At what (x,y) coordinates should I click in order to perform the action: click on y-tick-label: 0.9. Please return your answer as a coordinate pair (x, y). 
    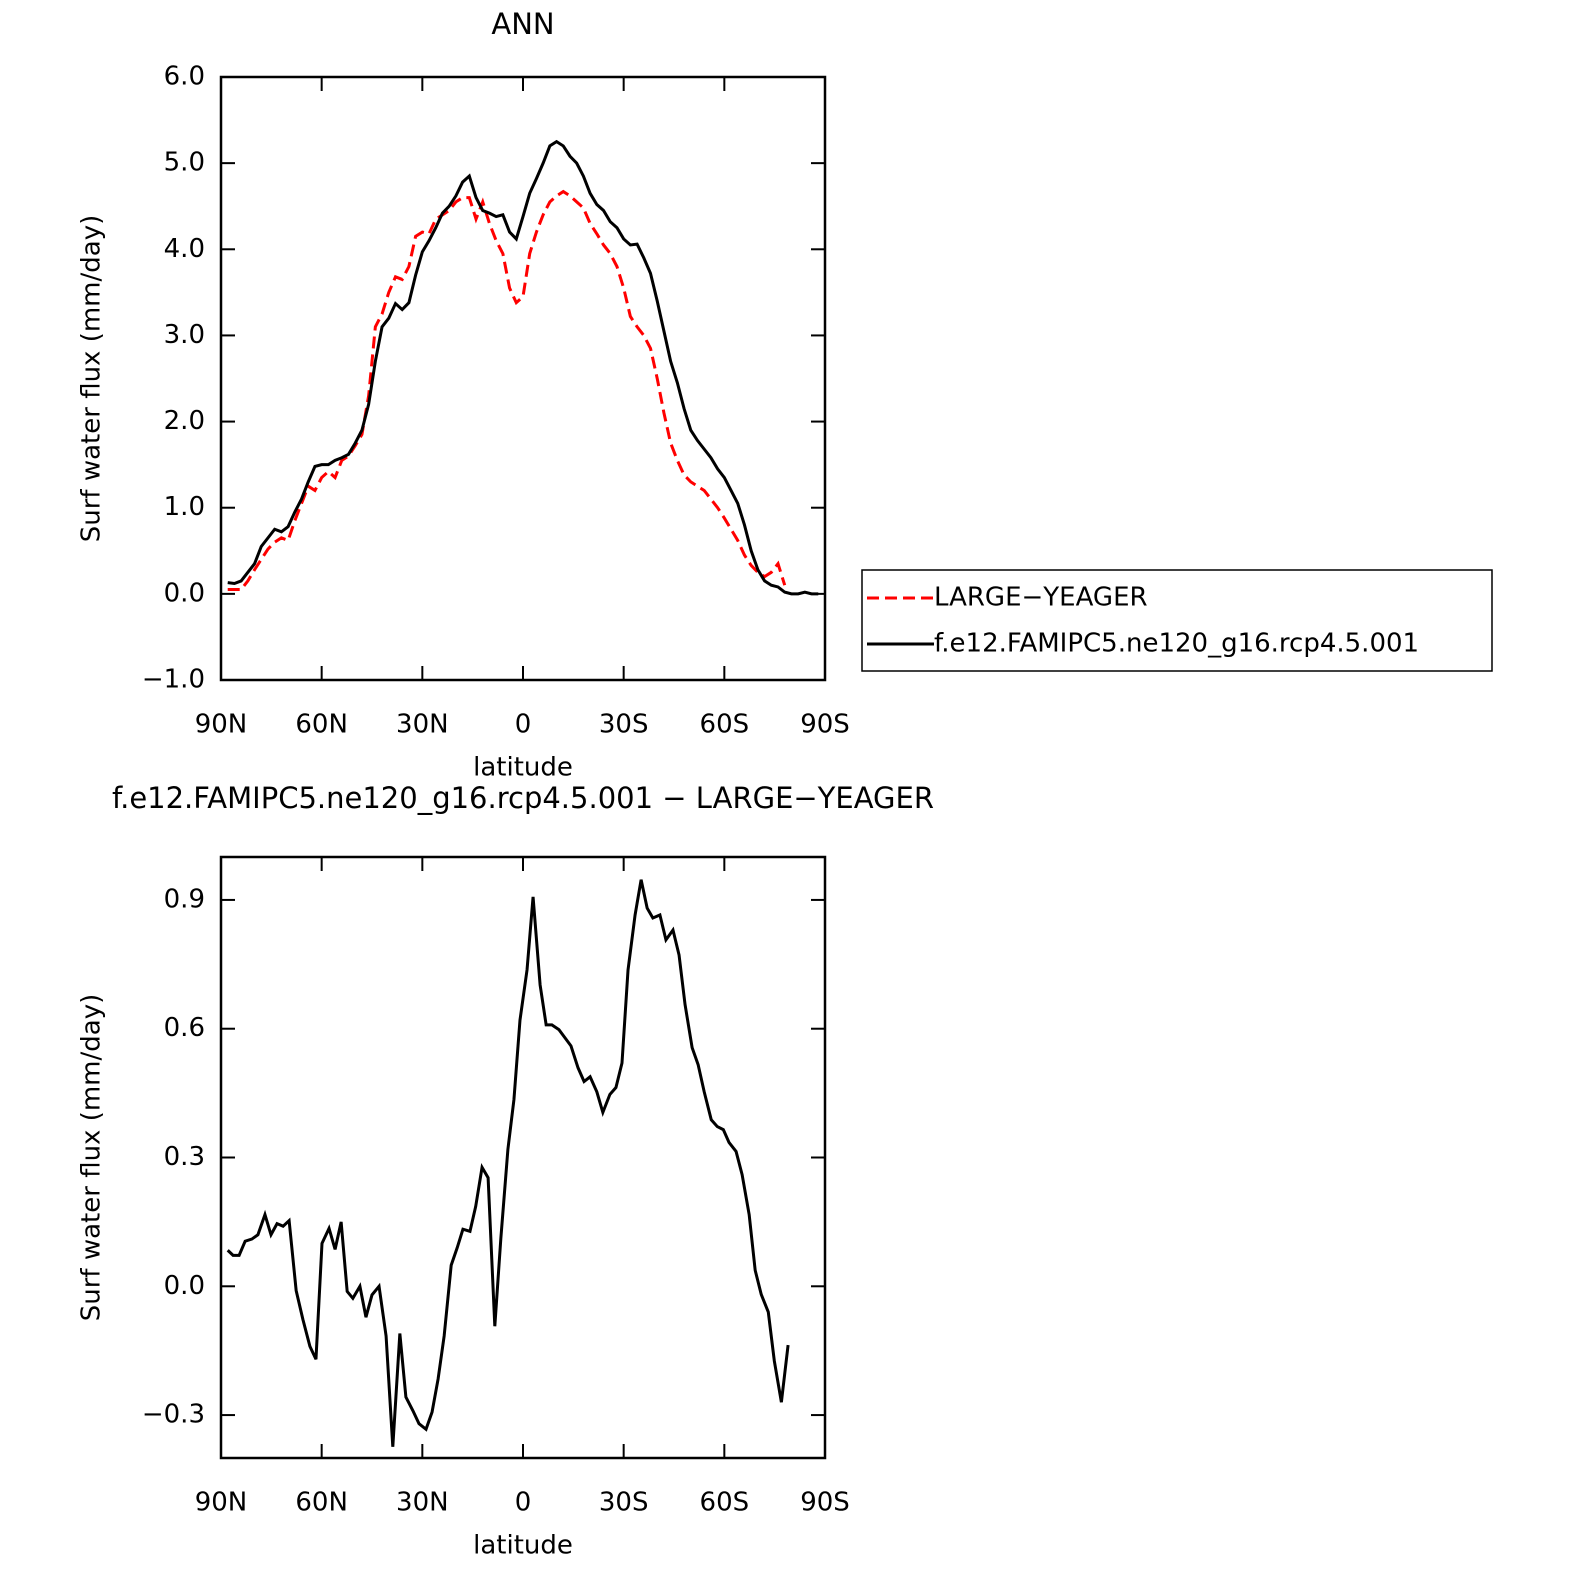
    Looking at the image, I should click on (184, 899).